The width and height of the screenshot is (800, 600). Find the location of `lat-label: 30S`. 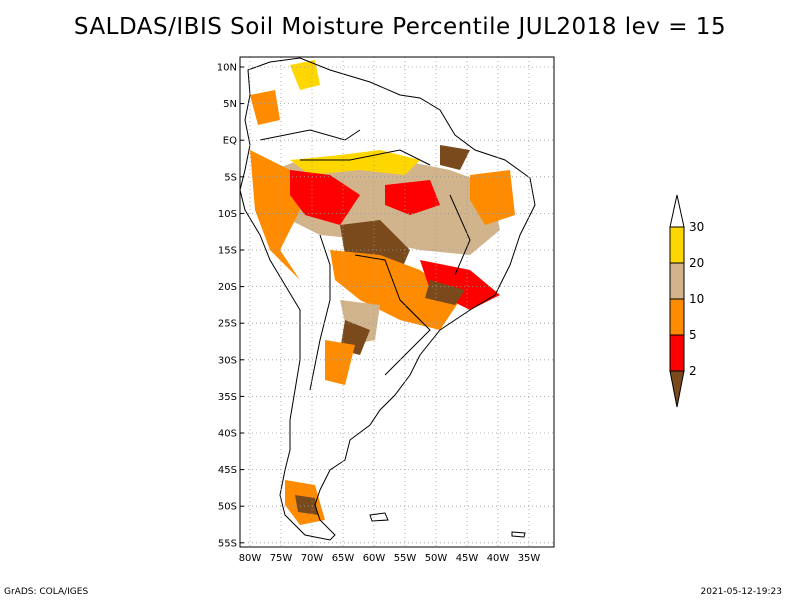

lat-label: 30S is located at coordinates (227, 360).